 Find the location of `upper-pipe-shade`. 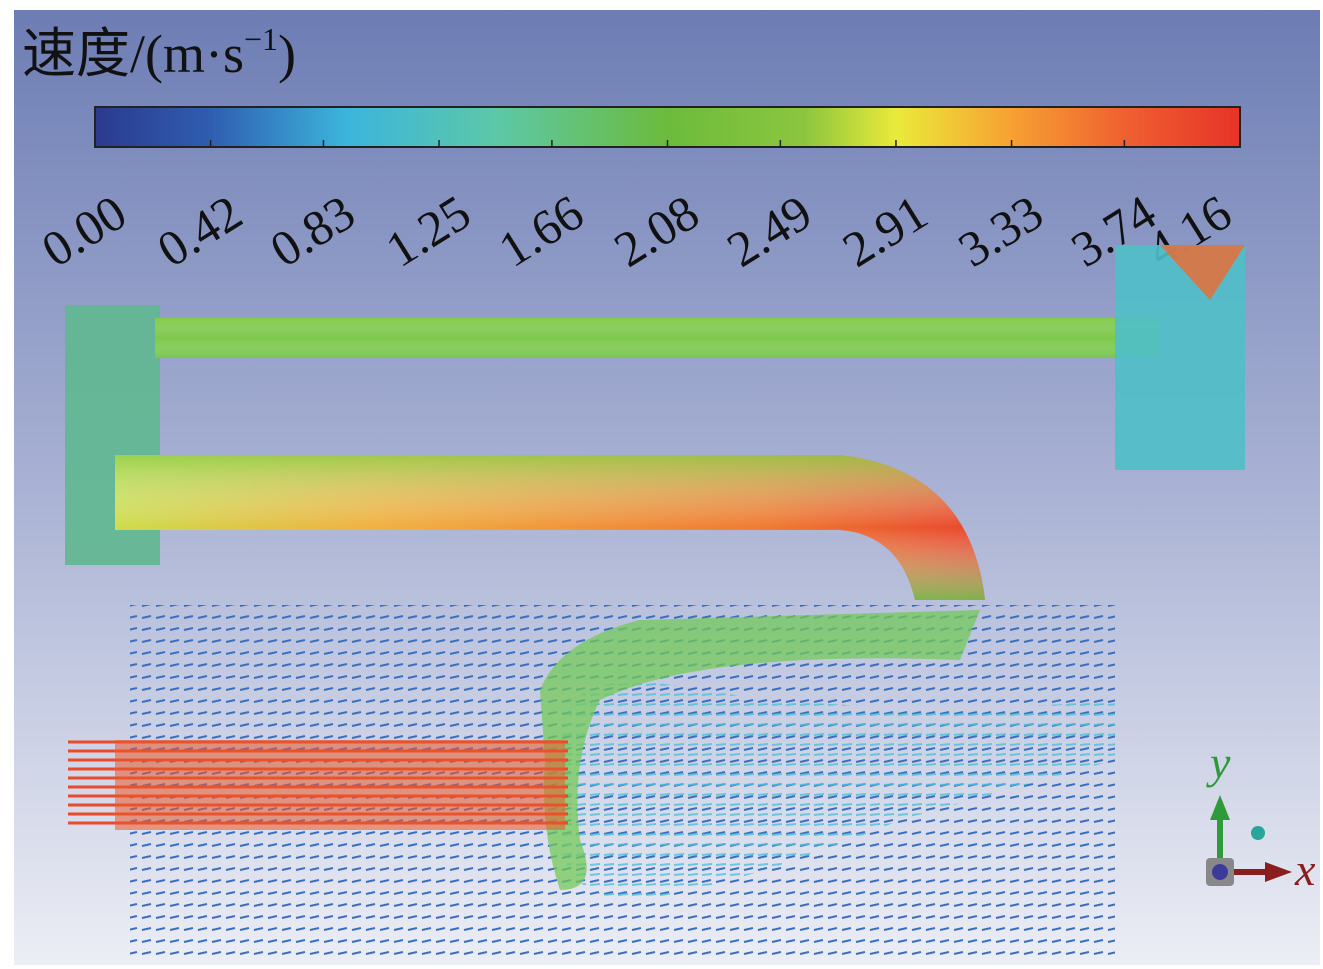

upper-pipe-shade is located at coordinates (657, 338).